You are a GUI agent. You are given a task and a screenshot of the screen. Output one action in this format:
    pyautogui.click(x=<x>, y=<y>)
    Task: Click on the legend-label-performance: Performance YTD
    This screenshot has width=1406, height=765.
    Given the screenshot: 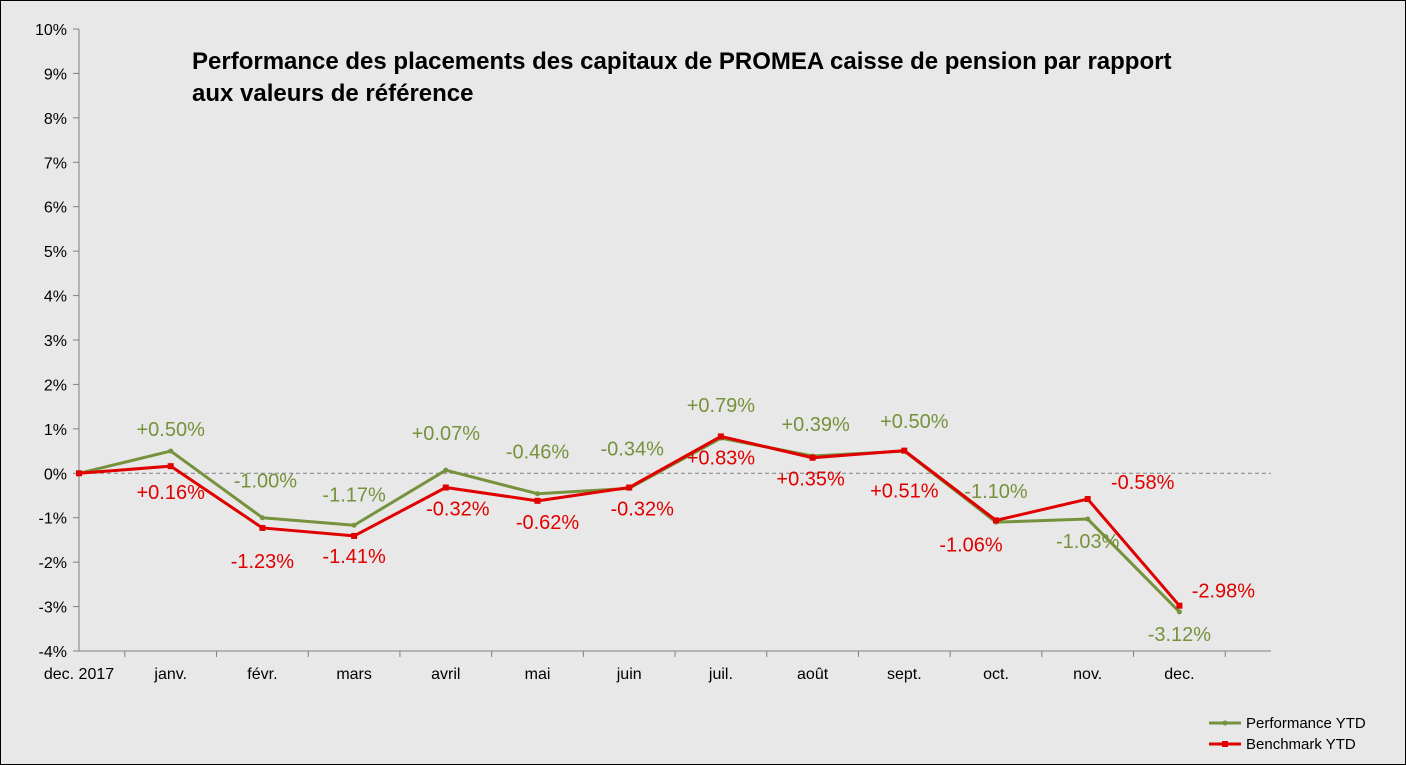 What is the action you would take?
    pyautogui.click(x=1306, y=723)
    